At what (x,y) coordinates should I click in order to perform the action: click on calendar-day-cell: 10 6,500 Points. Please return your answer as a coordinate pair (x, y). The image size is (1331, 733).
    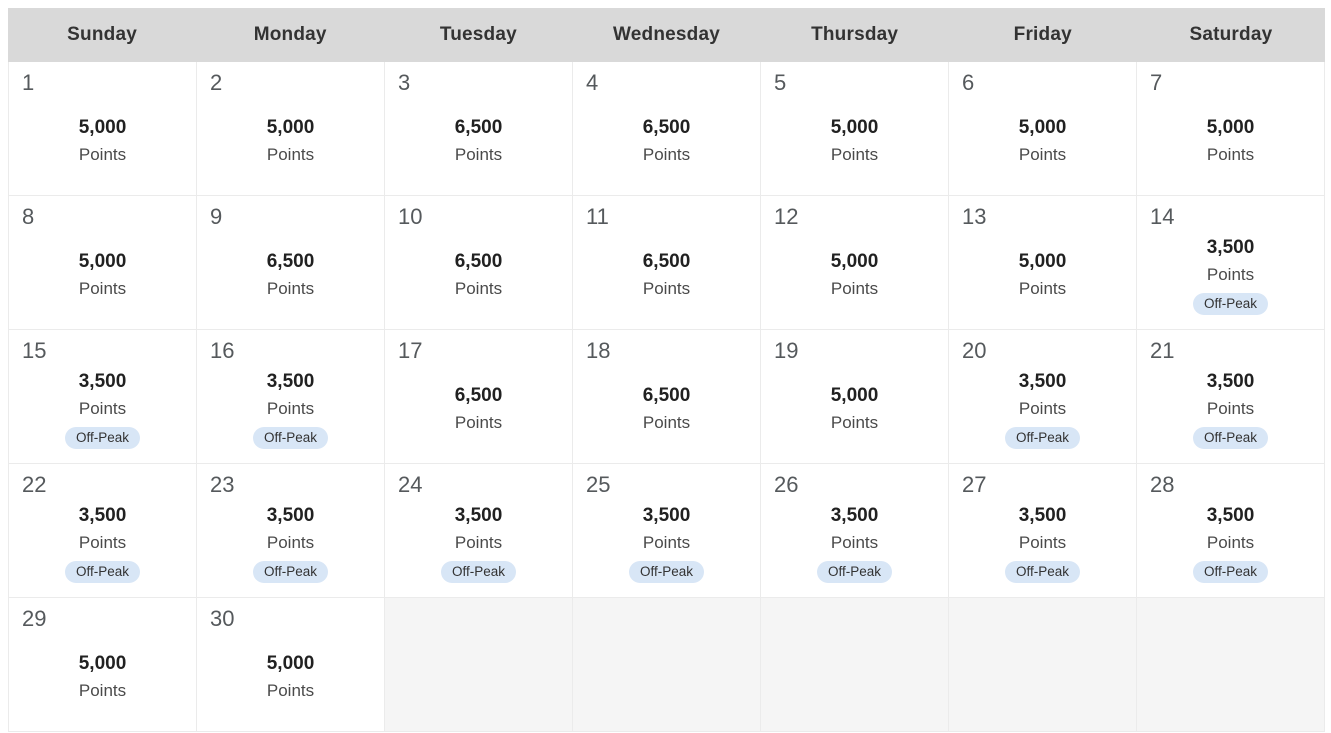
    Looking at the image, I should click on (479, 263).